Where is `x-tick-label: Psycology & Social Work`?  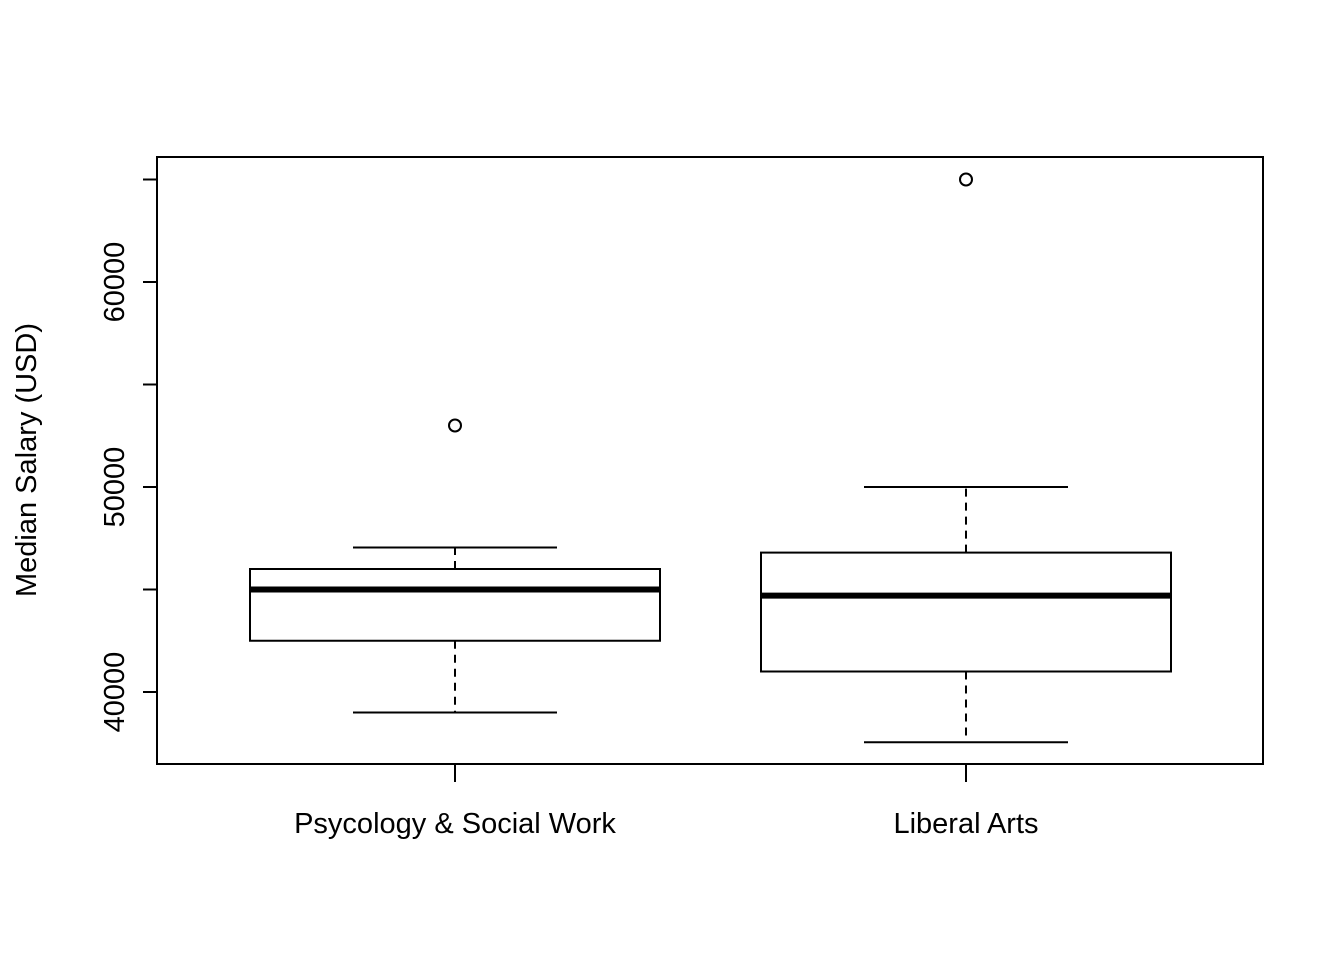 x-tick-label: Psycology & Social Work is located at coordinates (455, 824).